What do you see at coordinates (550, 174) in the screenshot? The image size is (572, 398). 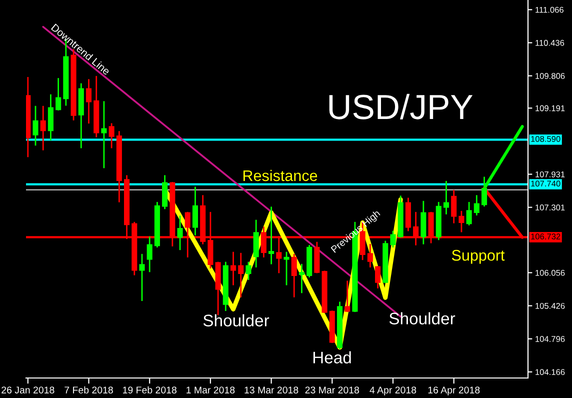 I see `y-tick-label: 107.931` at bounding box center [550, 174].